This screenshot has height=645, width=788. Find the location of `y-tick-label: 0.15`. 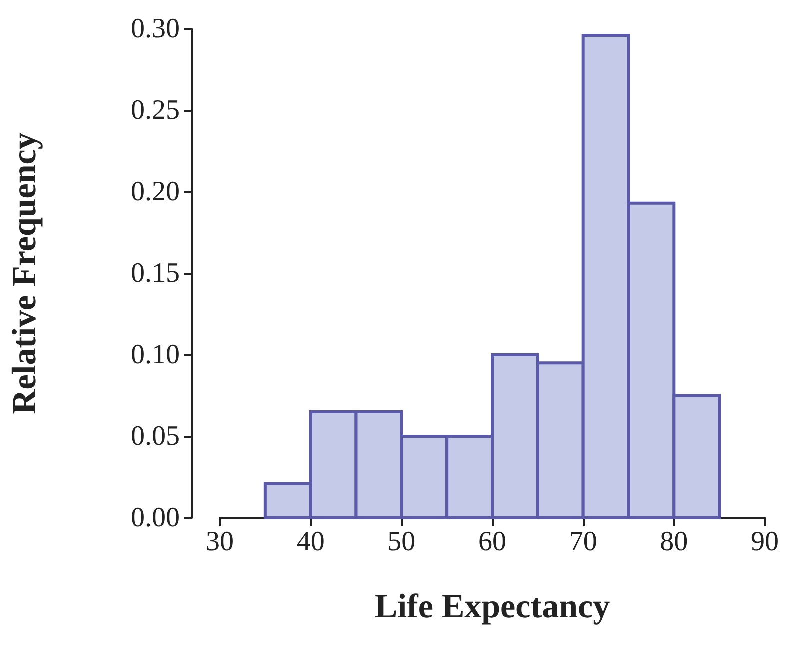

y-tick-label: 0.15 is located at coordinates (155, 273).